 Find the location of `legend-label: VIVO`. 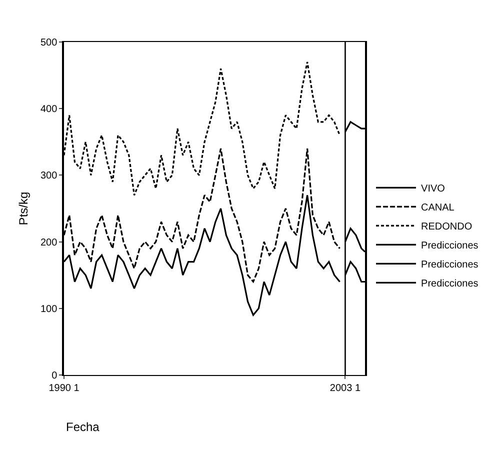

legend-label: VIVO is located at coordinates (433, 189).